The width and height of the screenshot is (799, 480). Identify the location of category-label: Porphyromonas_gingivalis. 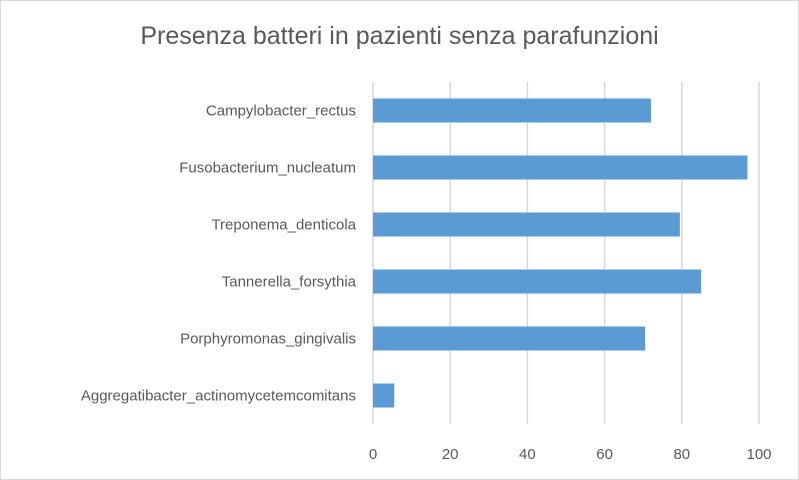
(268, 339).